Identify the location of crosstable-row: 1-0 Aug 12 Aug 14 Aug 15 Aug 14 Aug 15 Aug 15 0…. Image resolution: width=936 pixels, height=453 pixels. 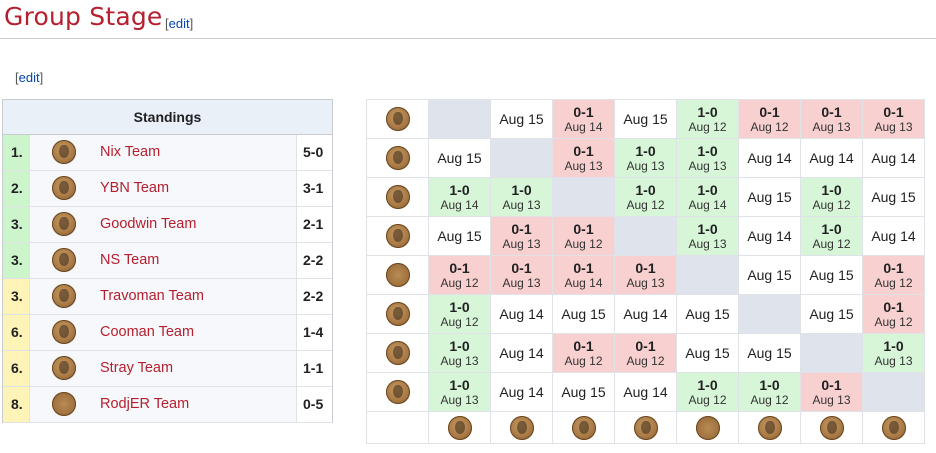
(645, 314).